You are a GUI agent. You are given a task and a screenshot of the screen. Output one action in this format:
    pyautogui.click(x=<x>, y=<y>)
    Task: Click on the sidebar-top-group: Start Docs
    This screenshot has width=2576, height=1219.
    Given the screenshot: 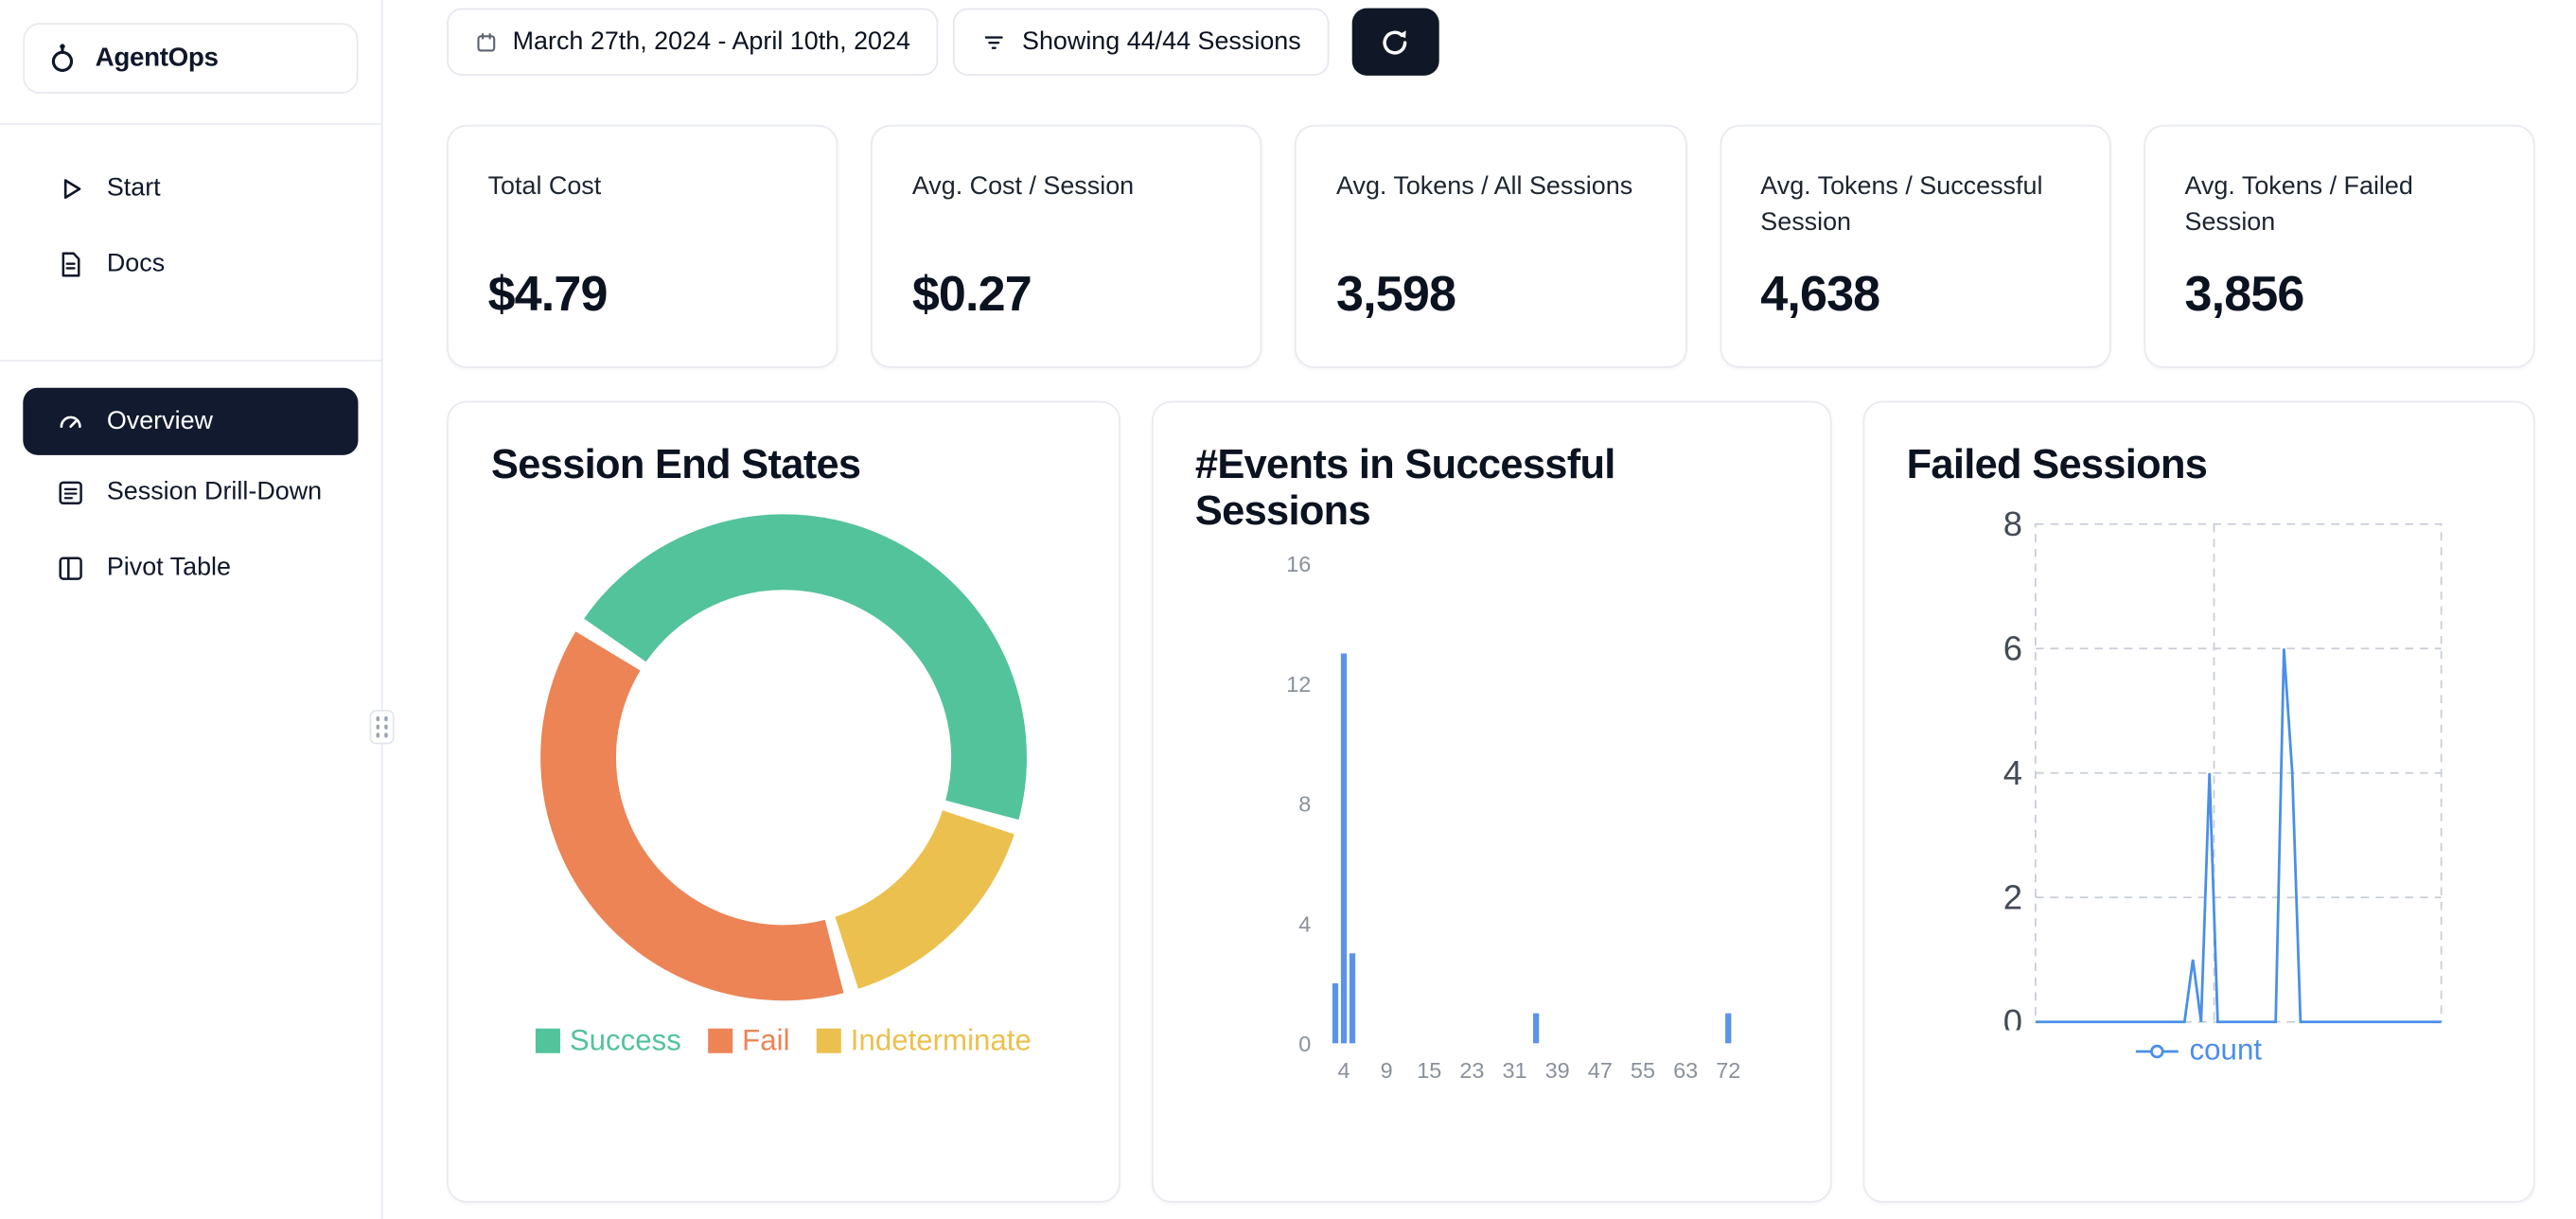 What is the action you would take?
    pyautogui.click(x=190, y=227)
    